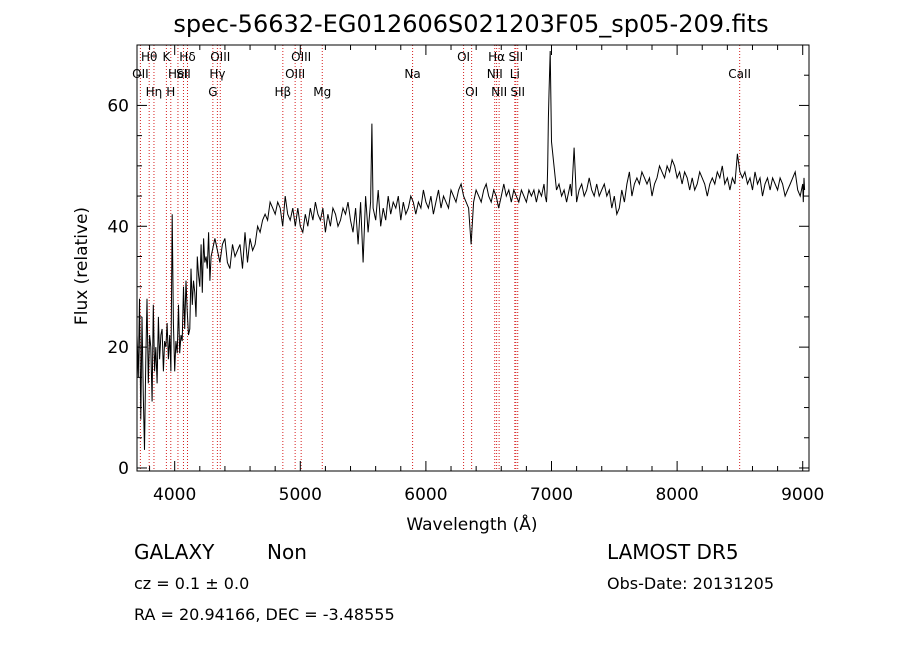 The width and height of the screenshot is (900, 653). Describe the element at coordinates (118, 227) in the screenshot. I see `y-tick-label: 40` at that location.